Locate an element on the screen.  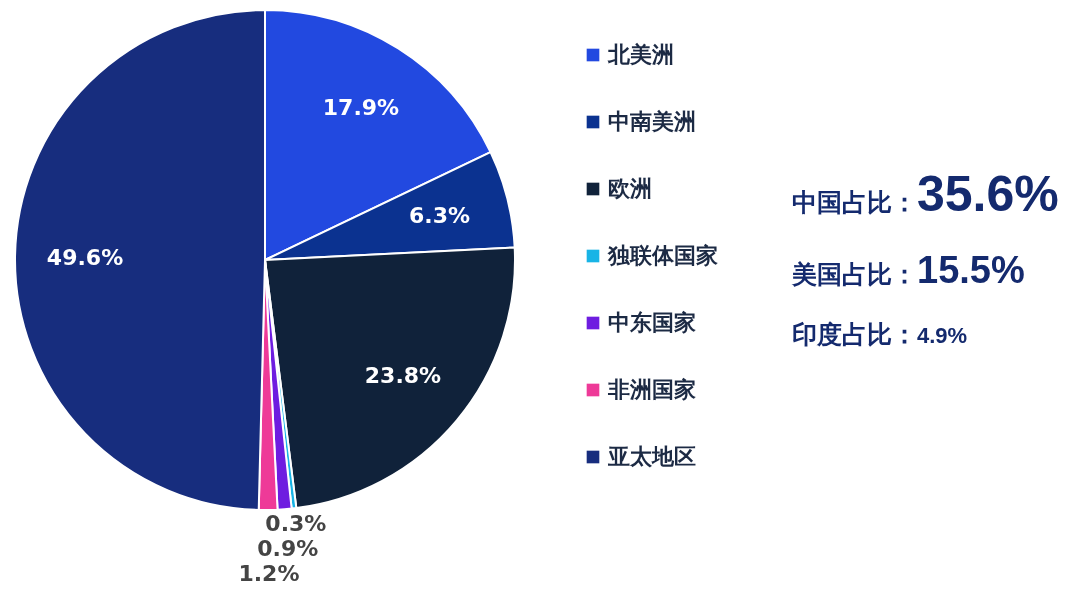
data-label: 17.9% is located at coordinates (361, 107).